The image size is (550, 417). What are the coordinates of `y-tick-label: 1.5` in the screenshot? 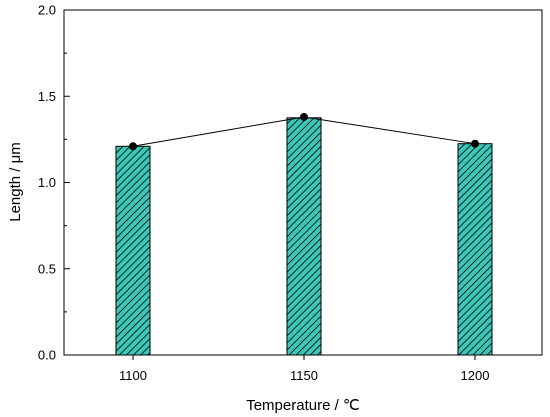 It's located at (47, 96).